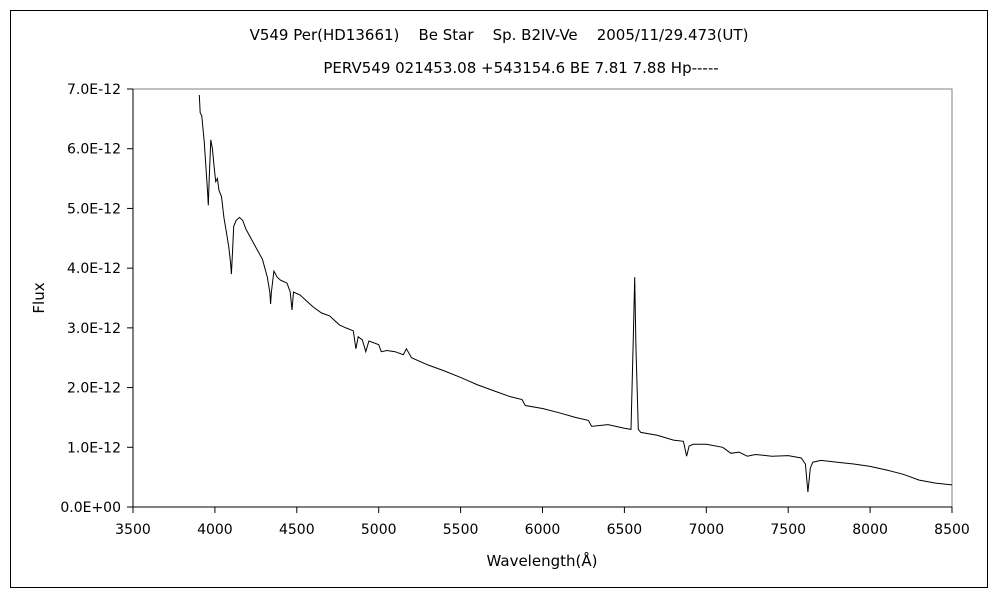 This screenshot has height=600, width=1000. I want to click on y-tick-label: 1.0E-12, so click(94, 448).